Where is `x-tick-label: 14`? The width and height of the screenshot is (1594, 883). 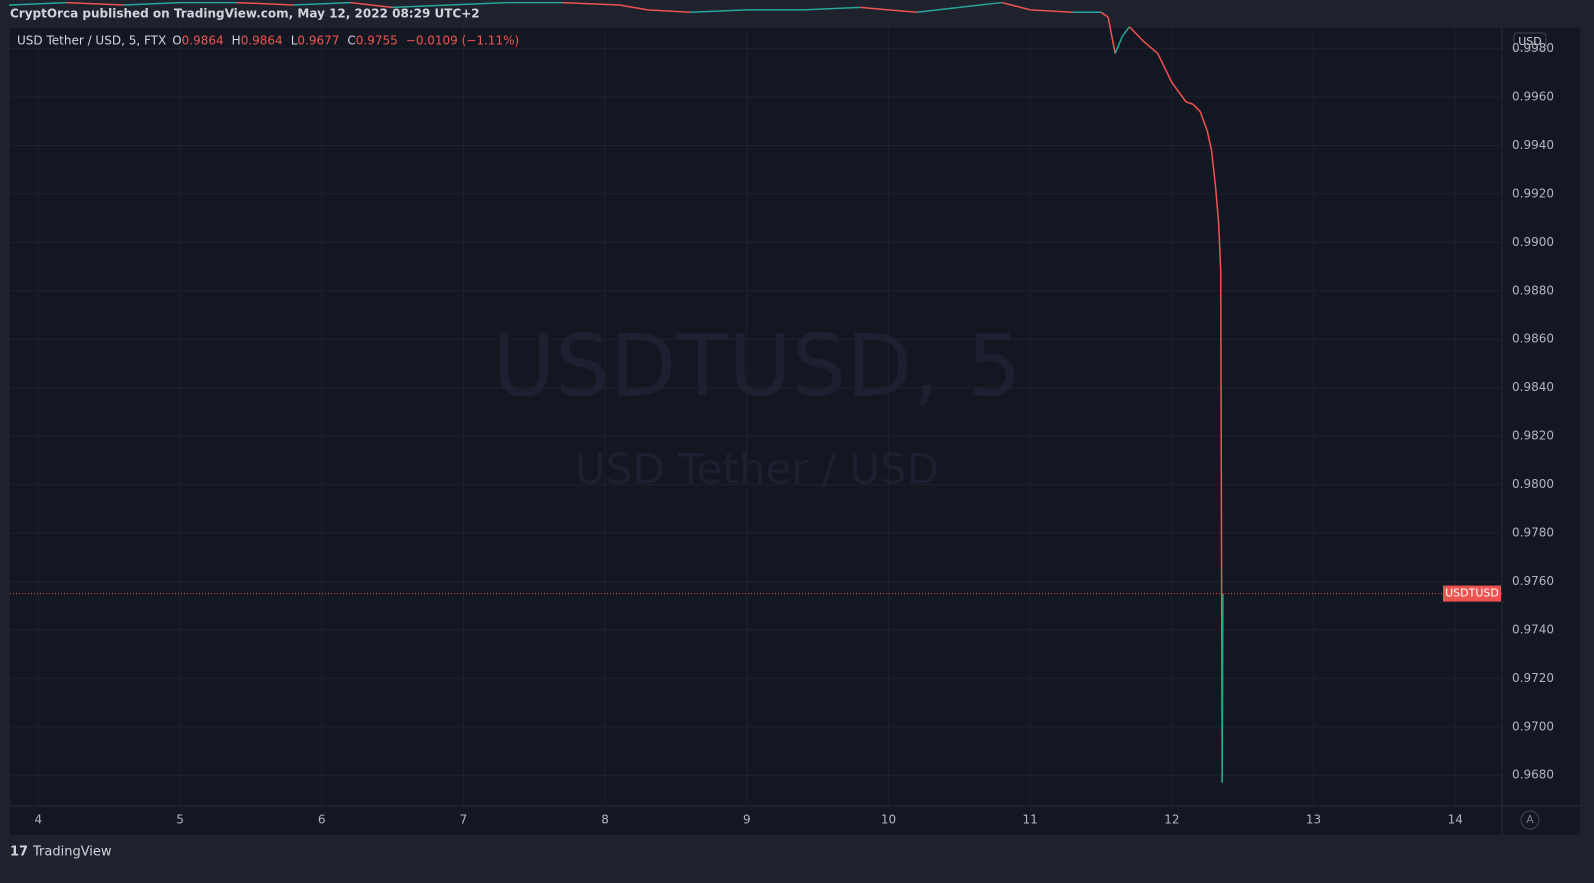 x-tick-label: 14 is located at coordinates (1455, 820).